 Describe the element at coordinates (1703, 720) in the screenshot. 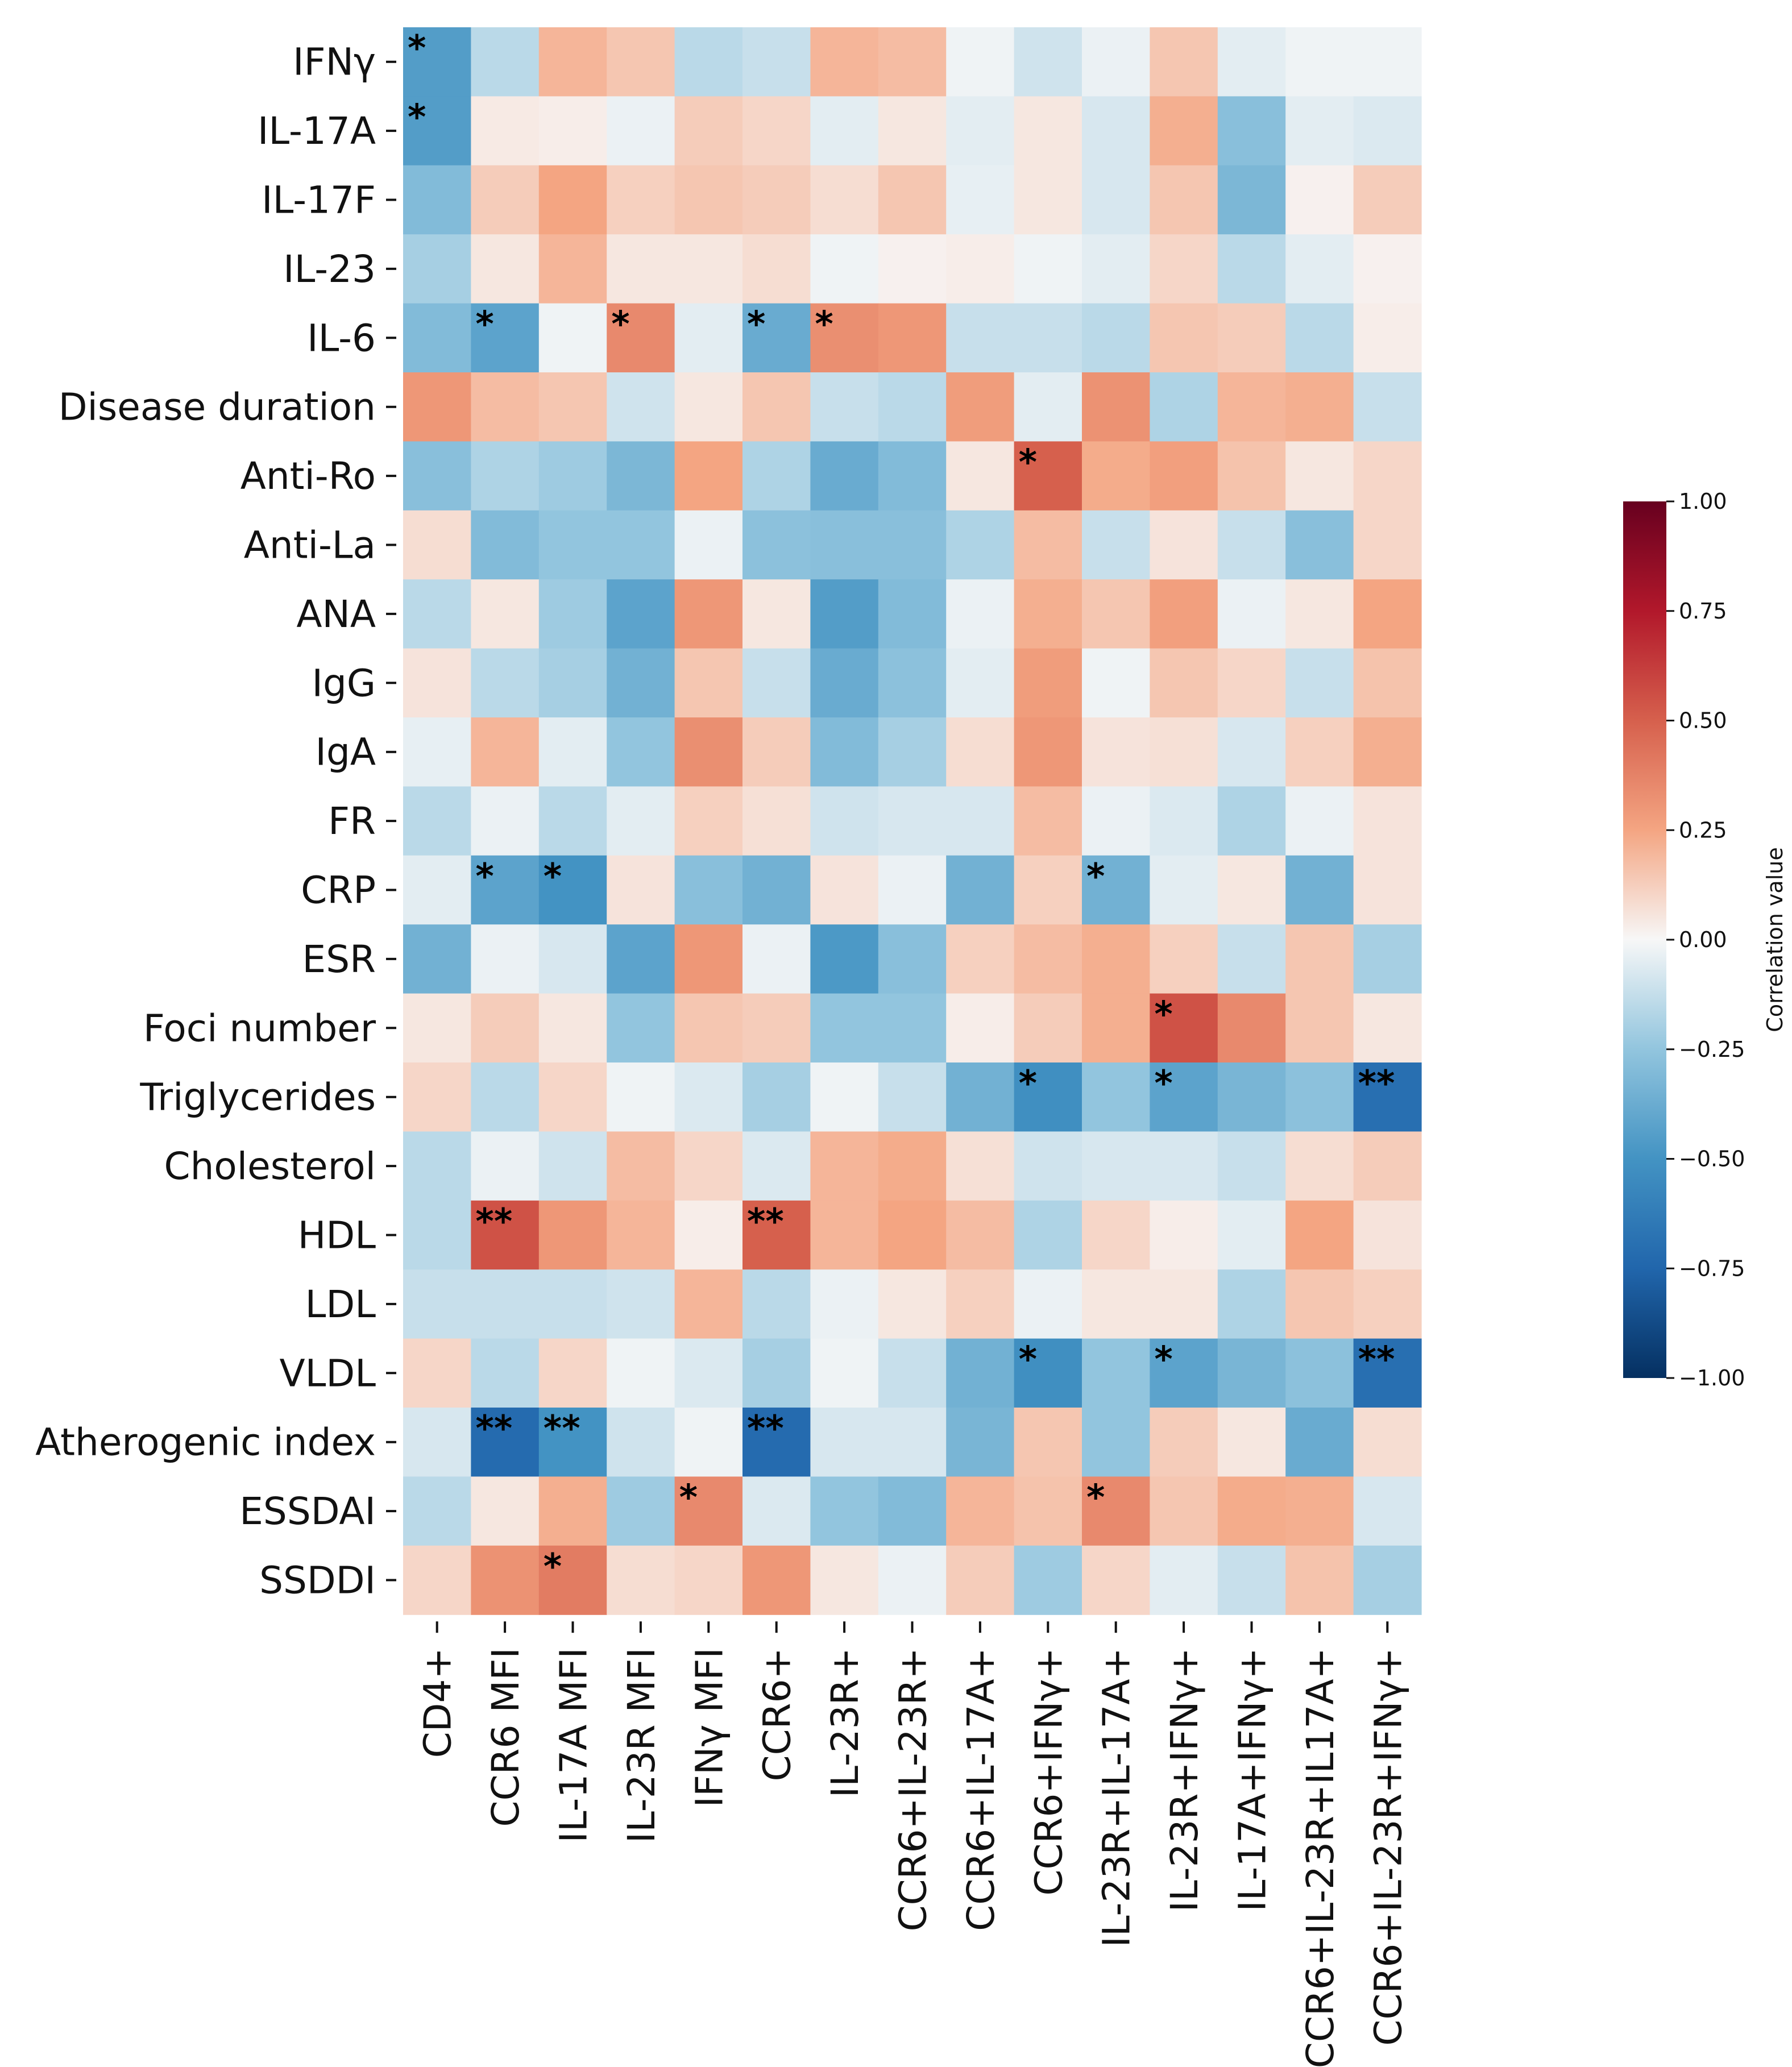

I see `colorbar-tick-label: 0.50` at that location.